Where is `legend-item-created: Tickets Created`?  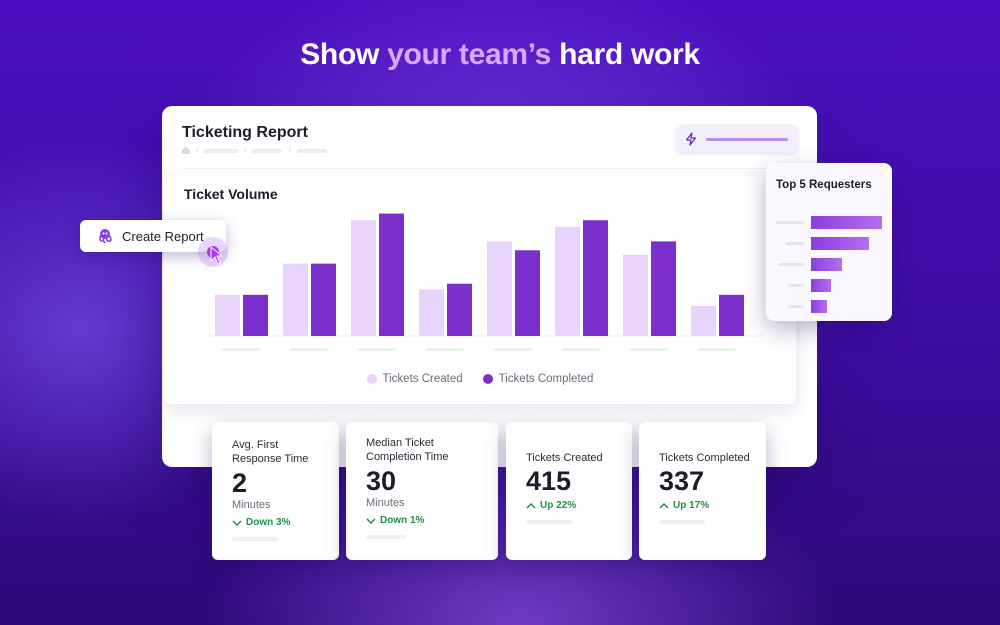 legend-item-created: Tickets Created is located at coordinates (414, 379).